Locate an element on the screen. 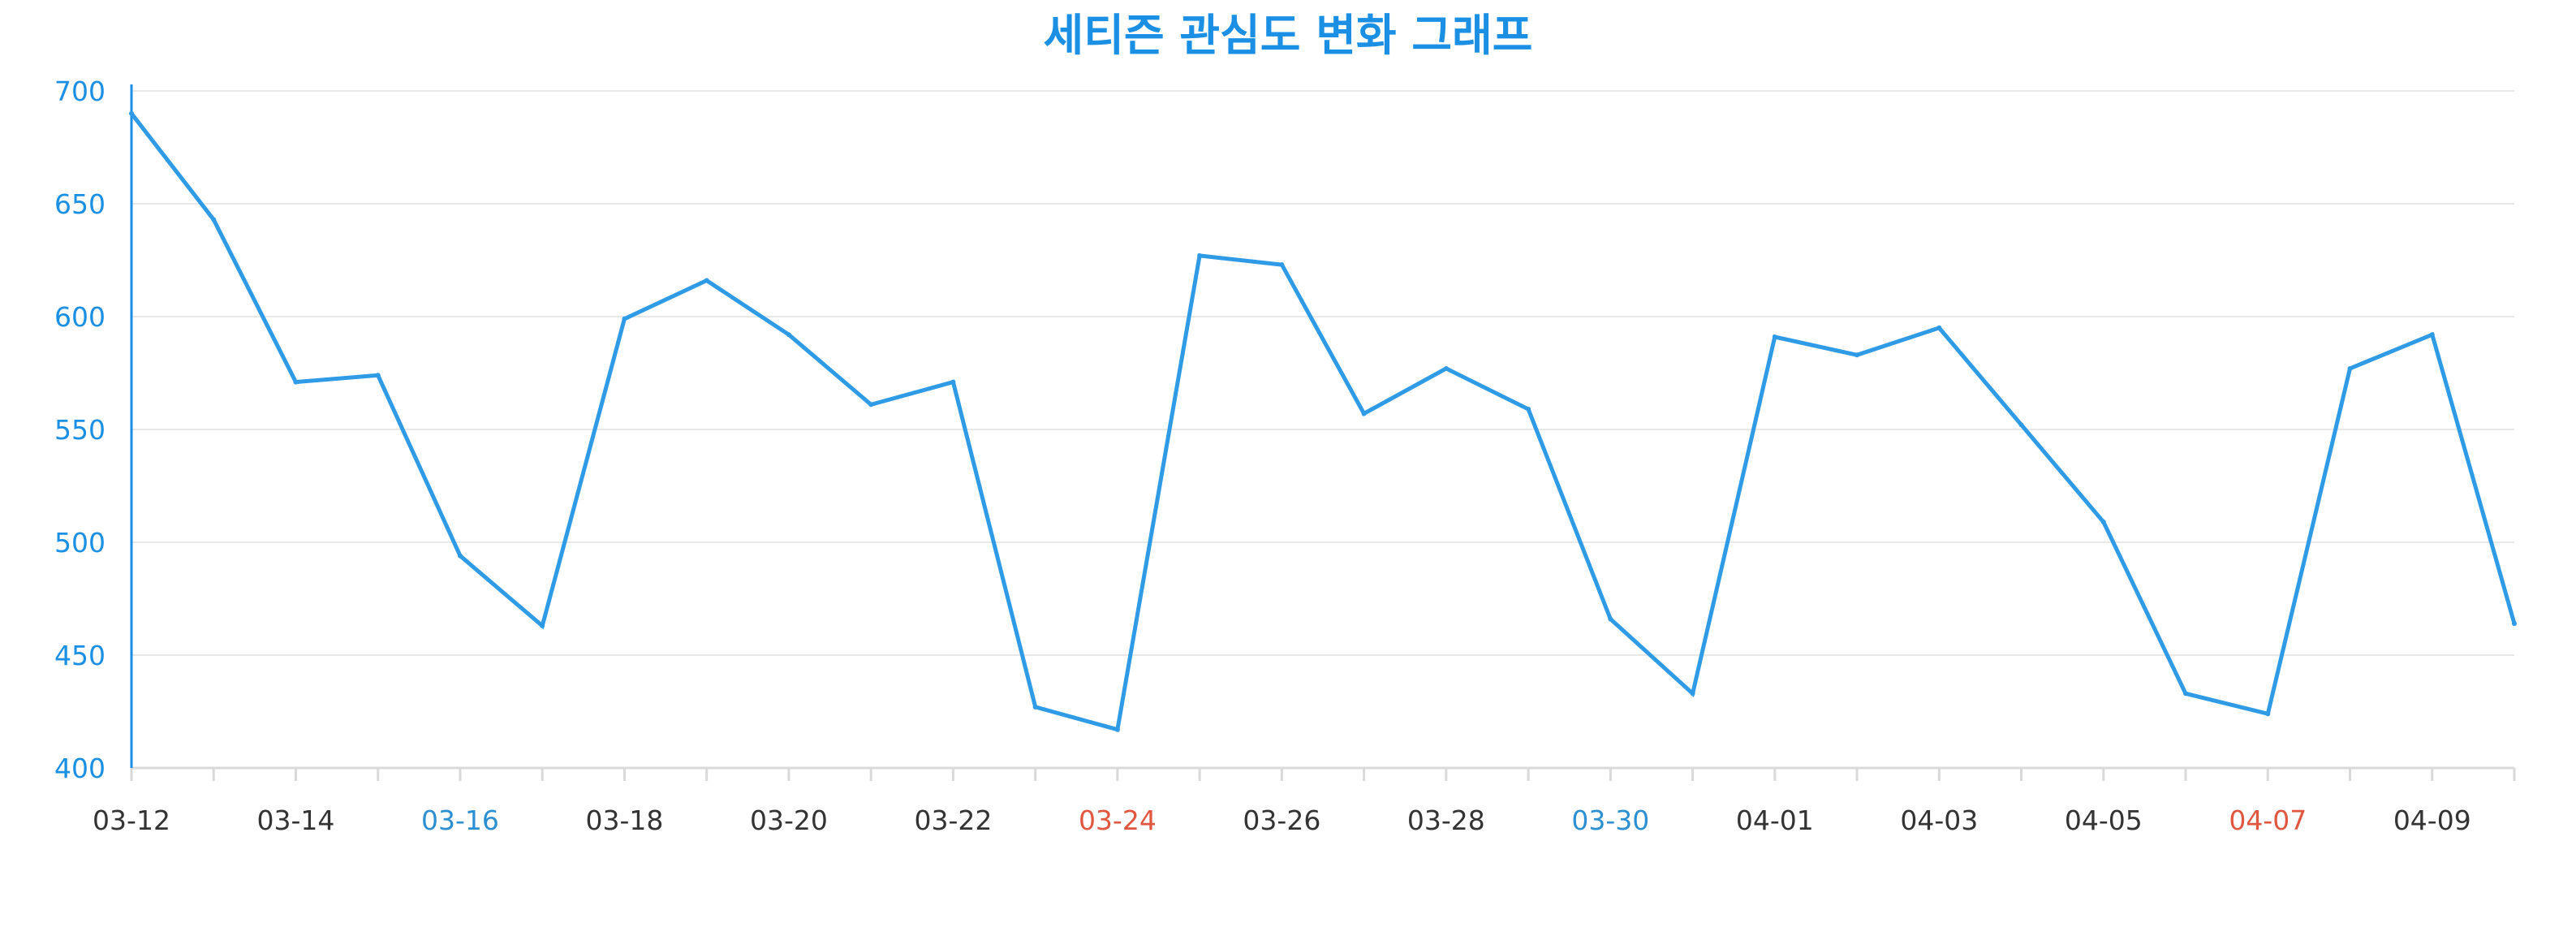 The image size is (2576, 936). x-tick-label: 03-18 is located at coordinates (625, 820).